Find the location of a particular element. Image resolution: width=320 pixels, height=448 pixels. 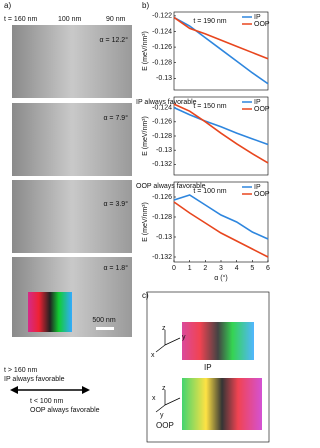

x-tick-label: 6 is located at coordinates (268, 268).